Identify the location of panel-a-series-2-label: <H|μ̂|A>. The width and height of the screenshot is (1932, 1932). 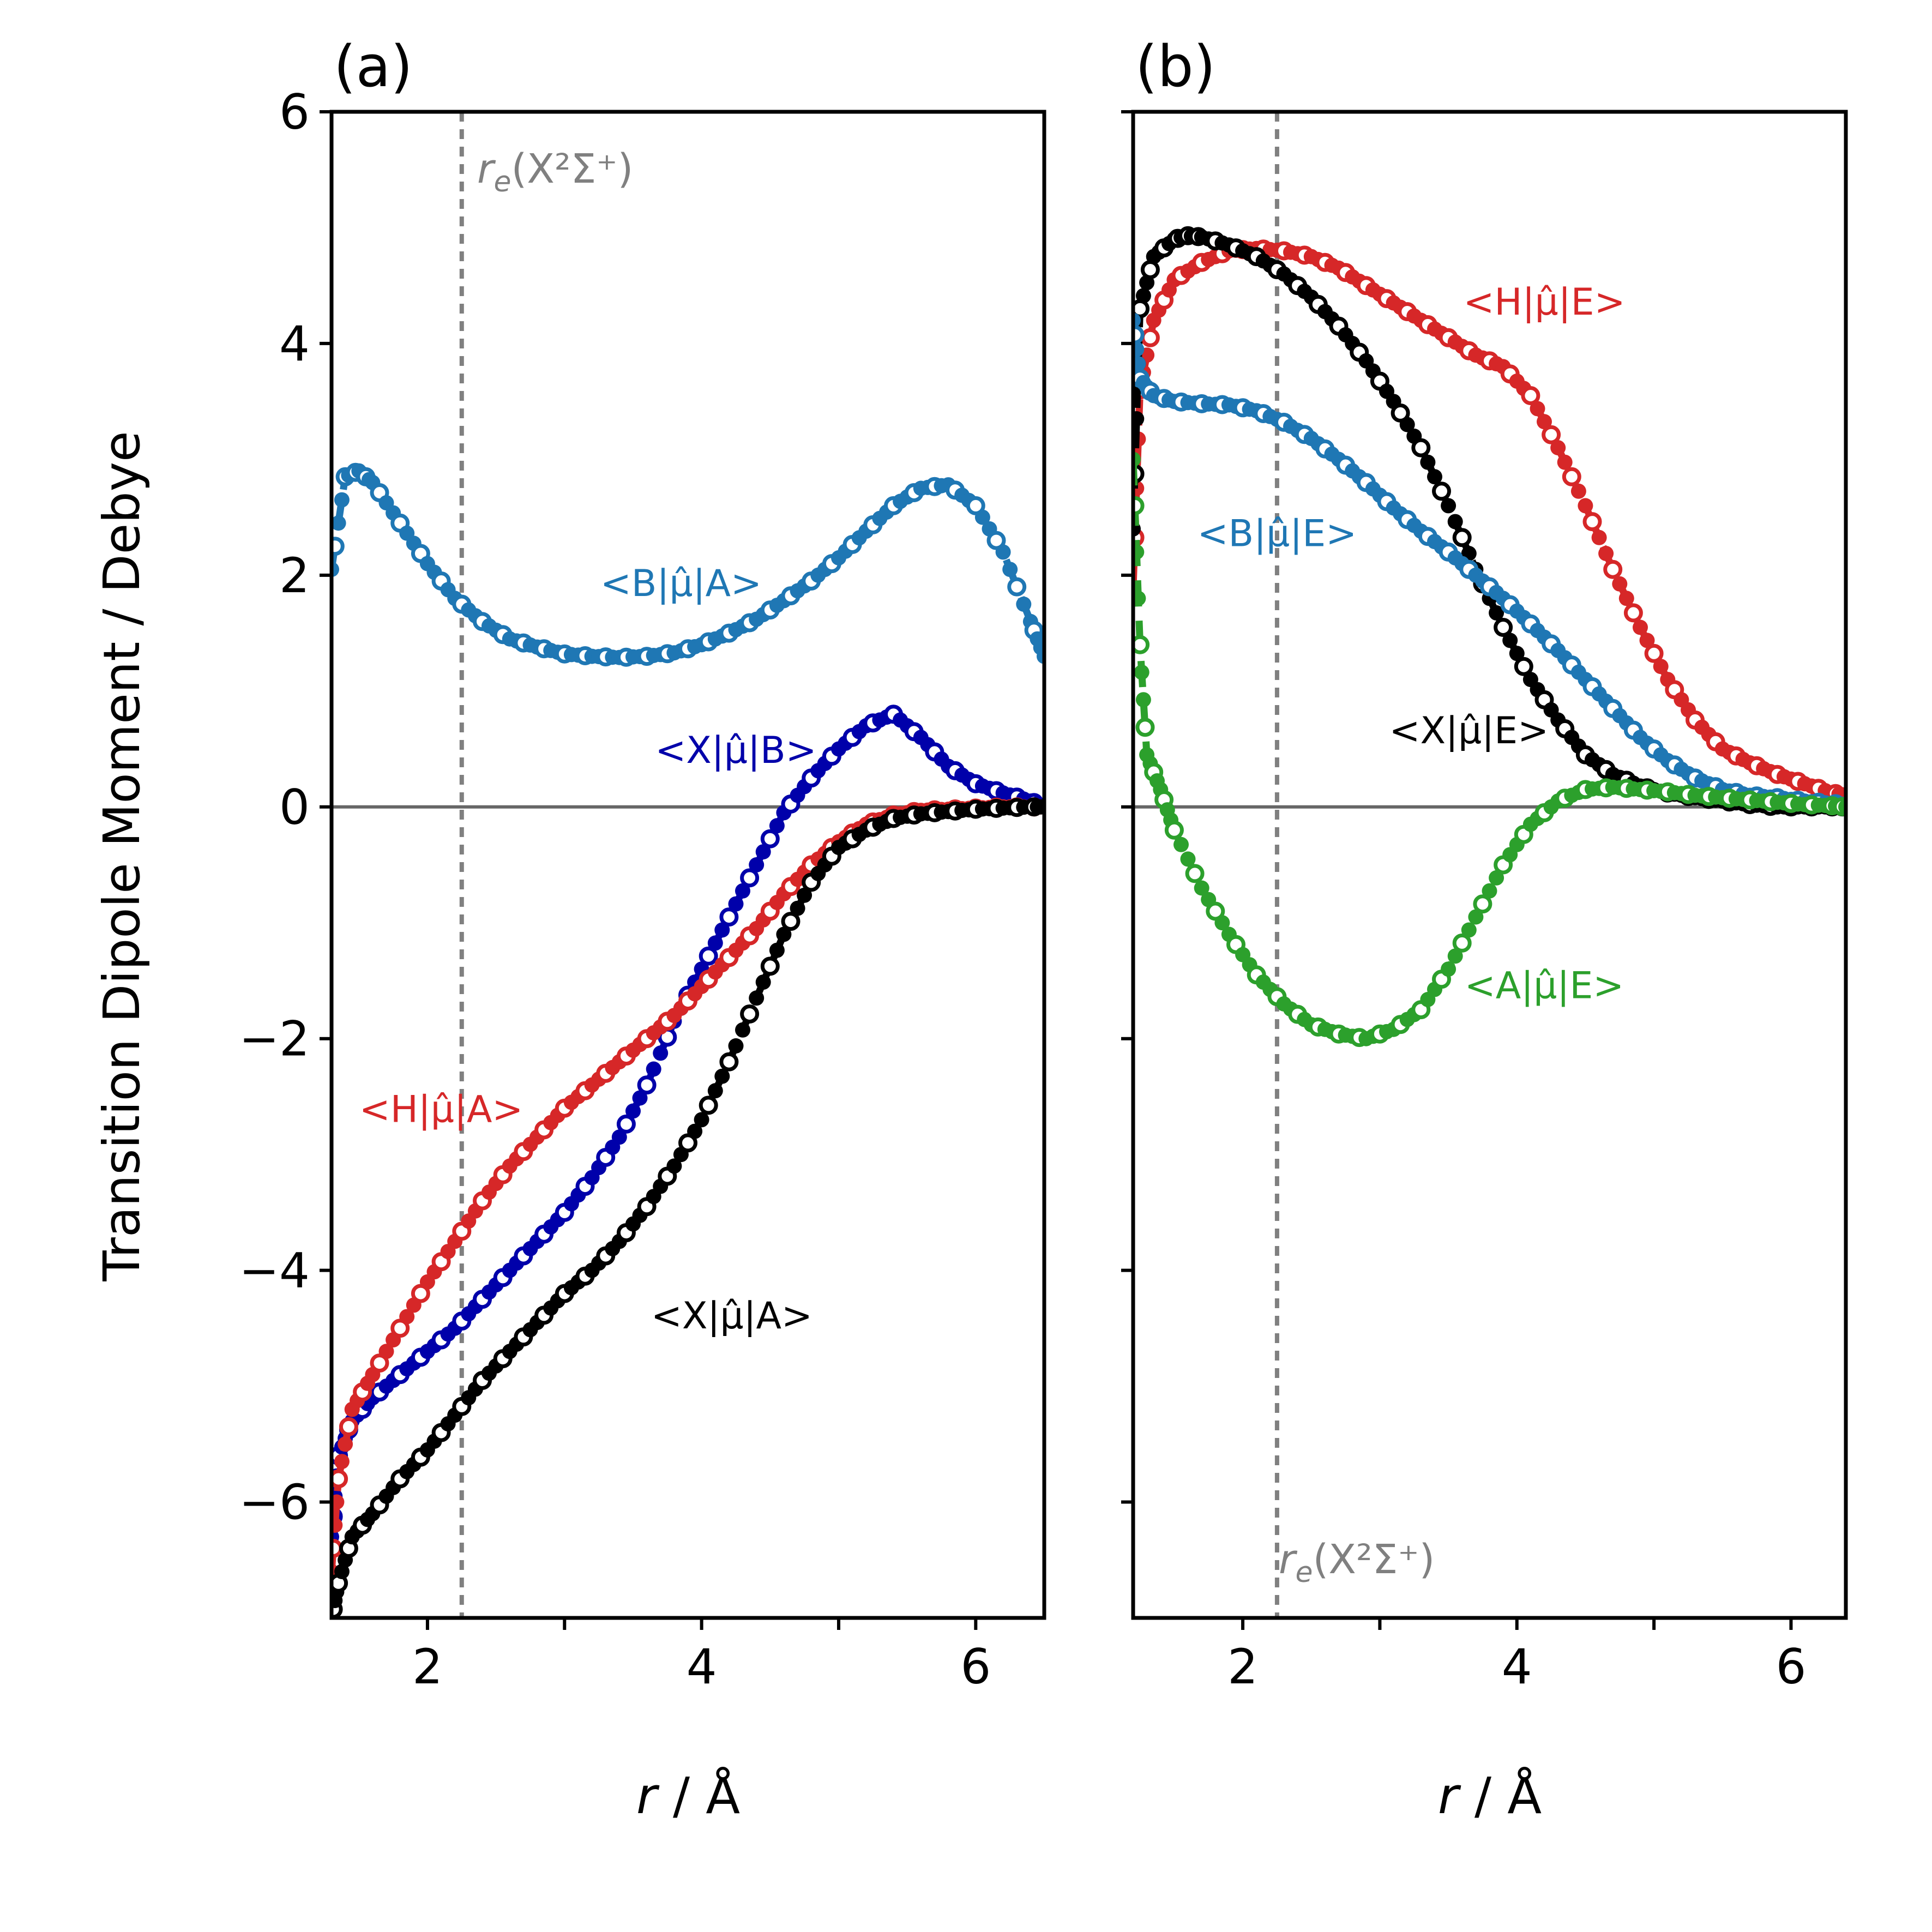
(441, 1109).